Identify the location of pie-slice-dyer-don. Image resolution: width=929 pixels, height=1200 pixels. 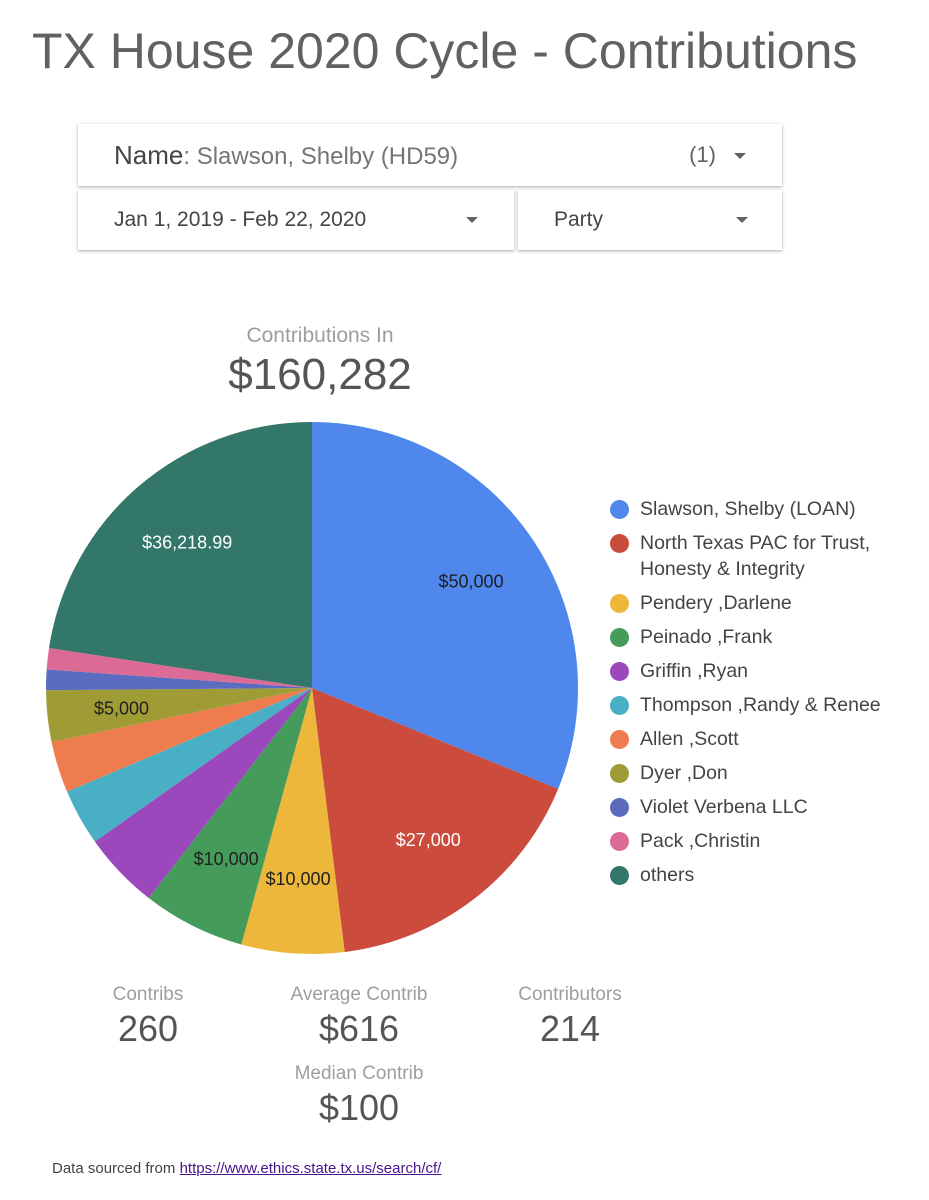
(179, 715).